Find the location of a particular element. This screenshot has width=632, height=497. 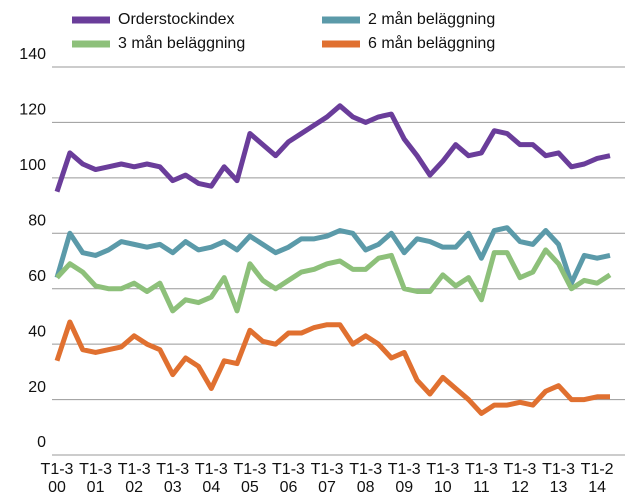

legend-label: 2 mån beläggning is located at coordinates (431, 19).